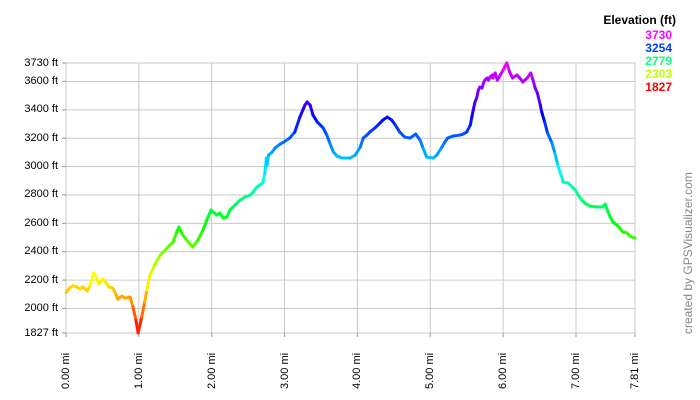 This screenshot has width=700, height=400. What do you see at coordinates (357, 370) in the screenshot?
I see `x-axis-label: 4.00 mi` at bounding box center [357, 370].